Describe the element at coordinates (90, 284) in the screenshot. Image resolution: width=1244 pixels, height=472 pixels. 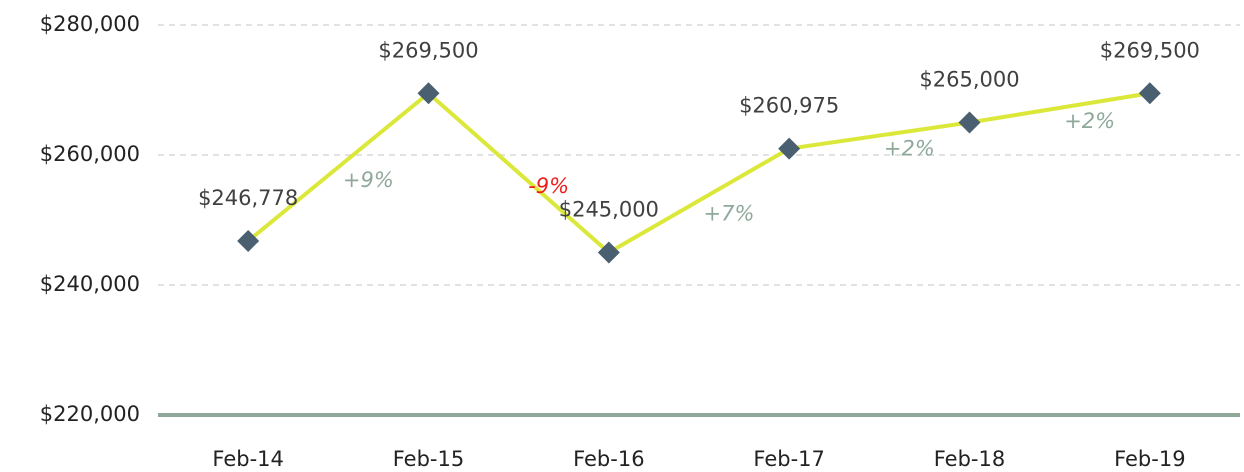
I see `y-tick-label: $240,000` at that location.